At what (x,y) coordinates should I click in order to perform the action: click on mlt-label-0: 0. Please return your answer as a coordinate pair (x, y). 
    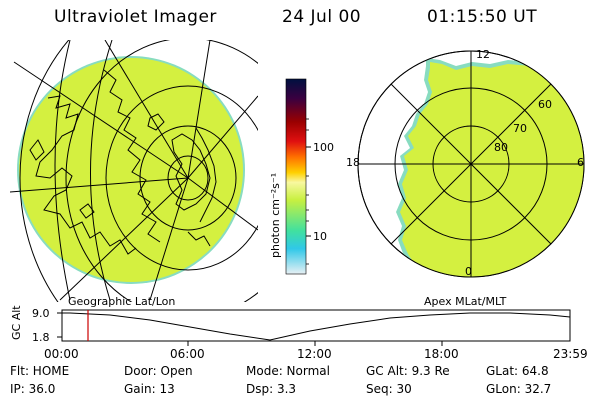
    Looking at the image, I should click on (468, 271).